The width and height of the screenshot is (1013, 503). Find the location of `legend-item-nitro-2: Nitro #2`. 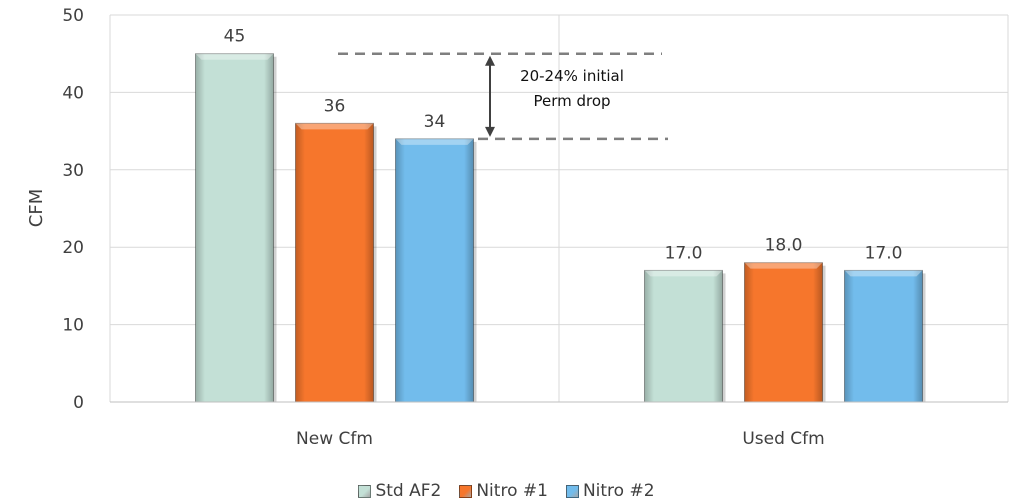

legend-item-nitro-2: Nitro #2 is located at coordinates (610, 491).